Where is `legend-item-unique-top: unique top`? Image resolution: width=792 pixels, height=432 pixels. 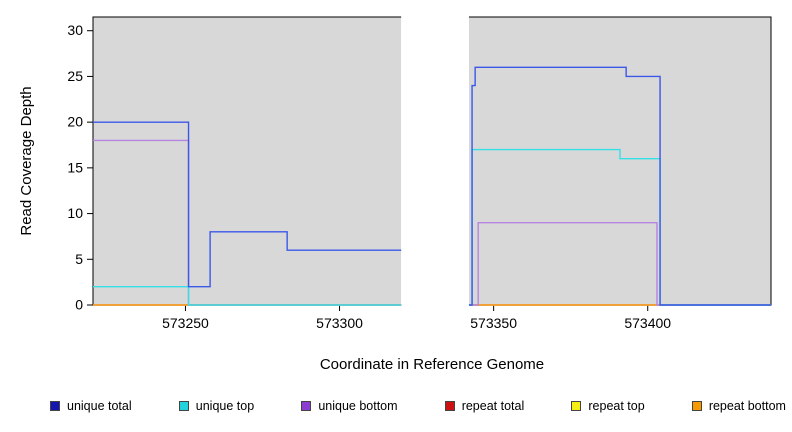 legend-item-unique-top: unique top is located at coordinates (216, 406).